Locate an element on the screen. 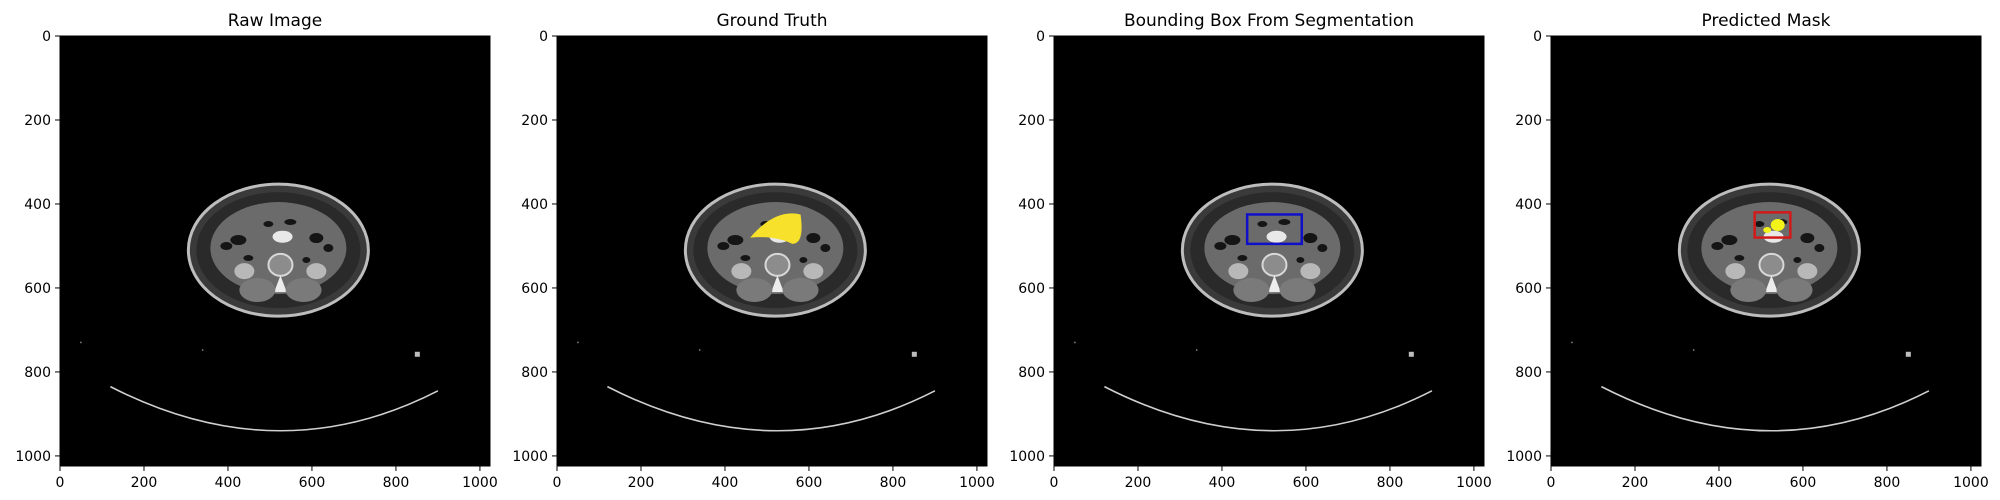 The height and width of the screenshot is (500, 2000). predicted-mask is located at coordinates (1777, 224).